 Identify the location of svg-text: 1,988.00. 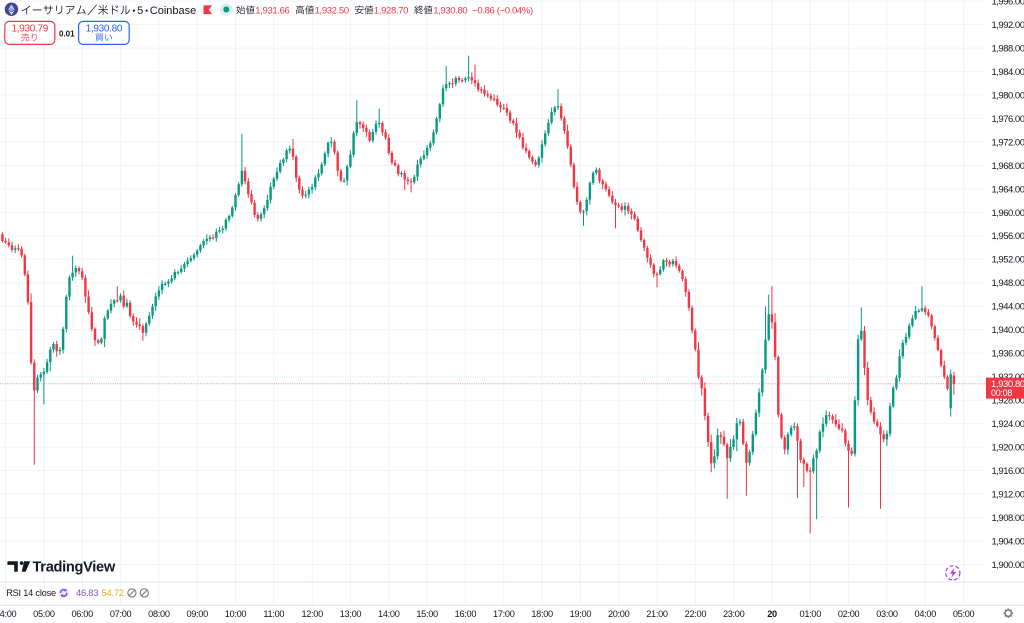
(1008, 49).